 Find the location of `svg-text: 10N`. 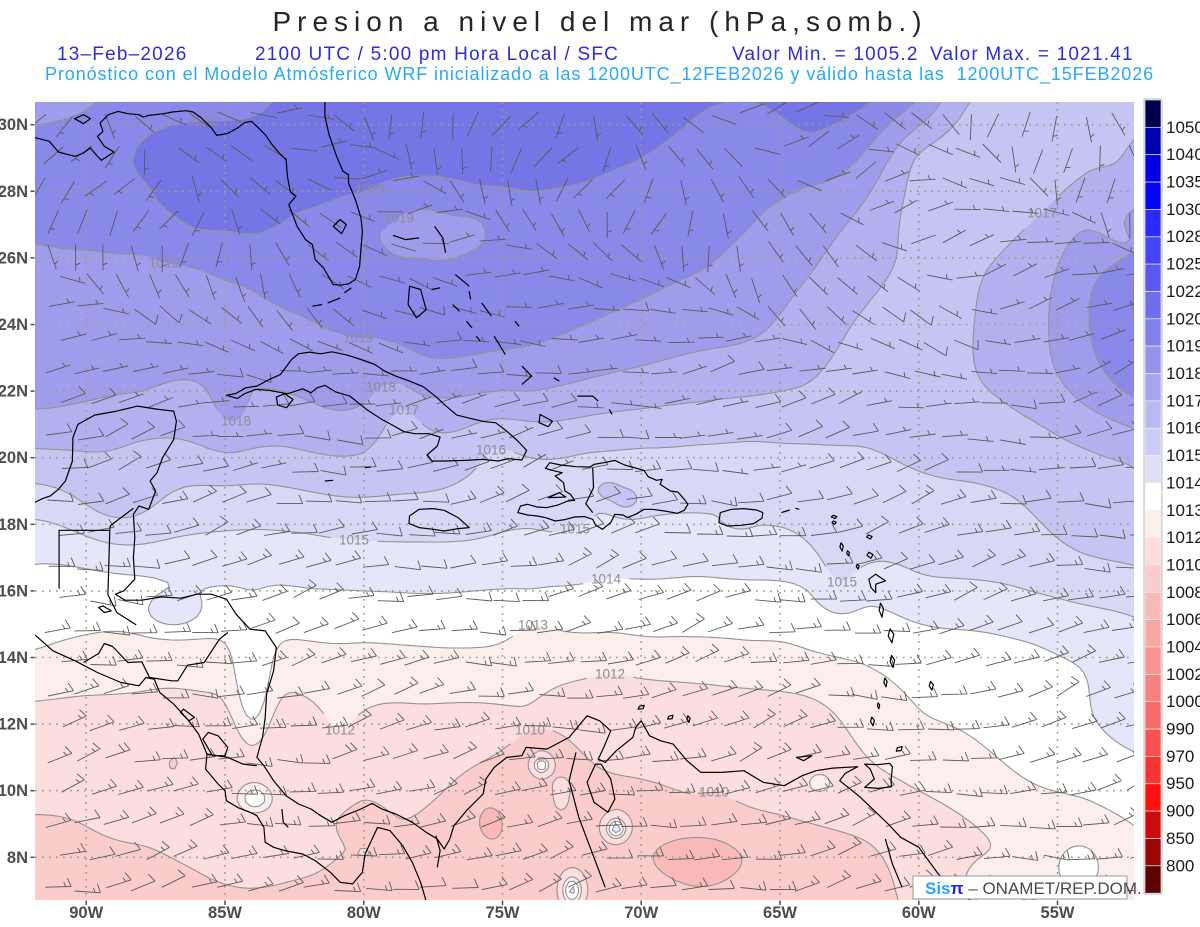

svg-text: 10N is located at coordinates (14, 791).